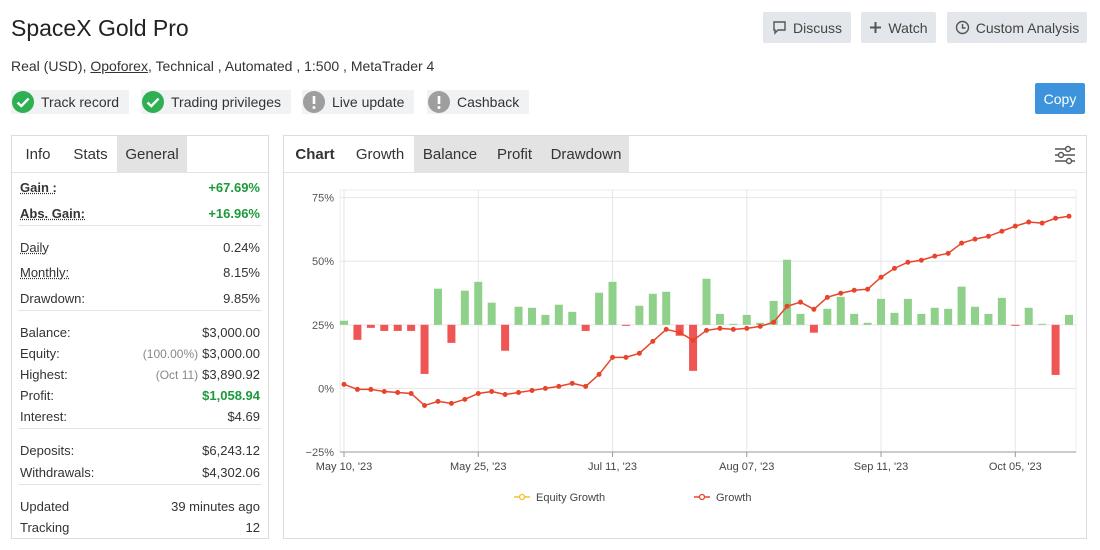  I want to click on badge-label: Trading privileges, so click(226, 102).